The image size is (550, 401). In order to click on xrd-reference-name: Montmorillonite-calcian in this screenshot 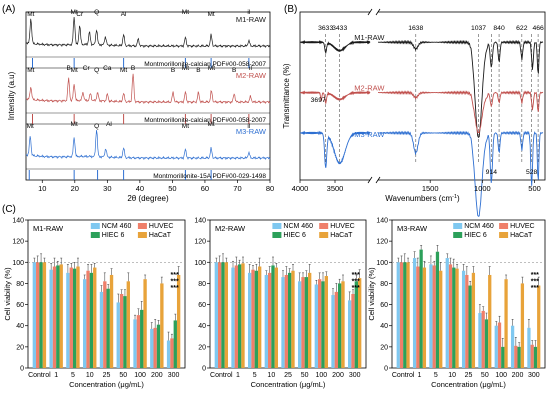, I will do `click(178, 120)`.